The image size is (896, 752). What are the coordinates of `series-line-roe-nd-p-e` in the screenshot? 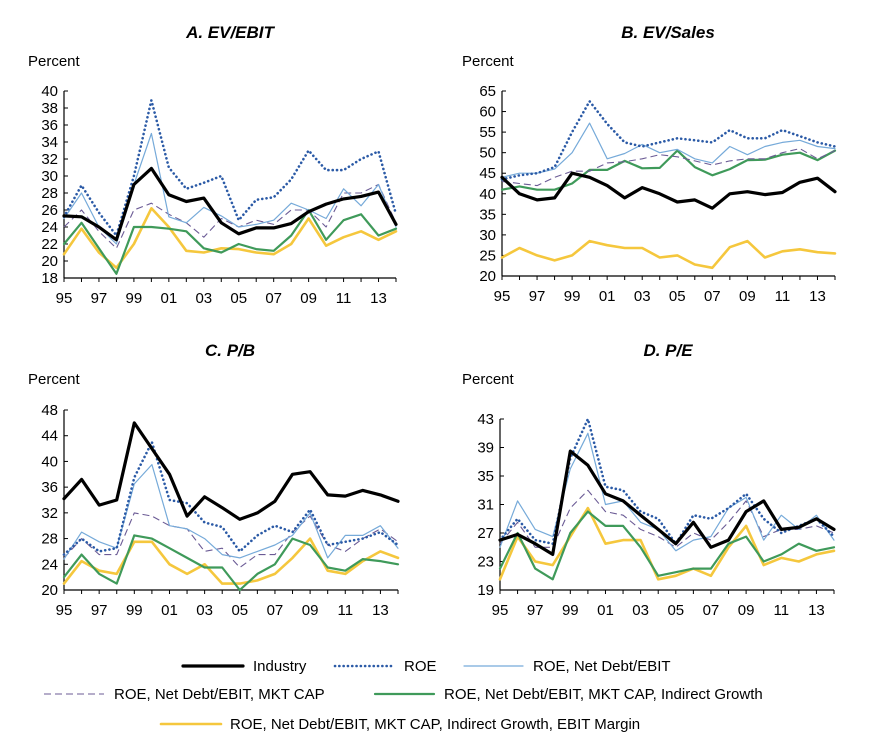 It's located at (667, 492).